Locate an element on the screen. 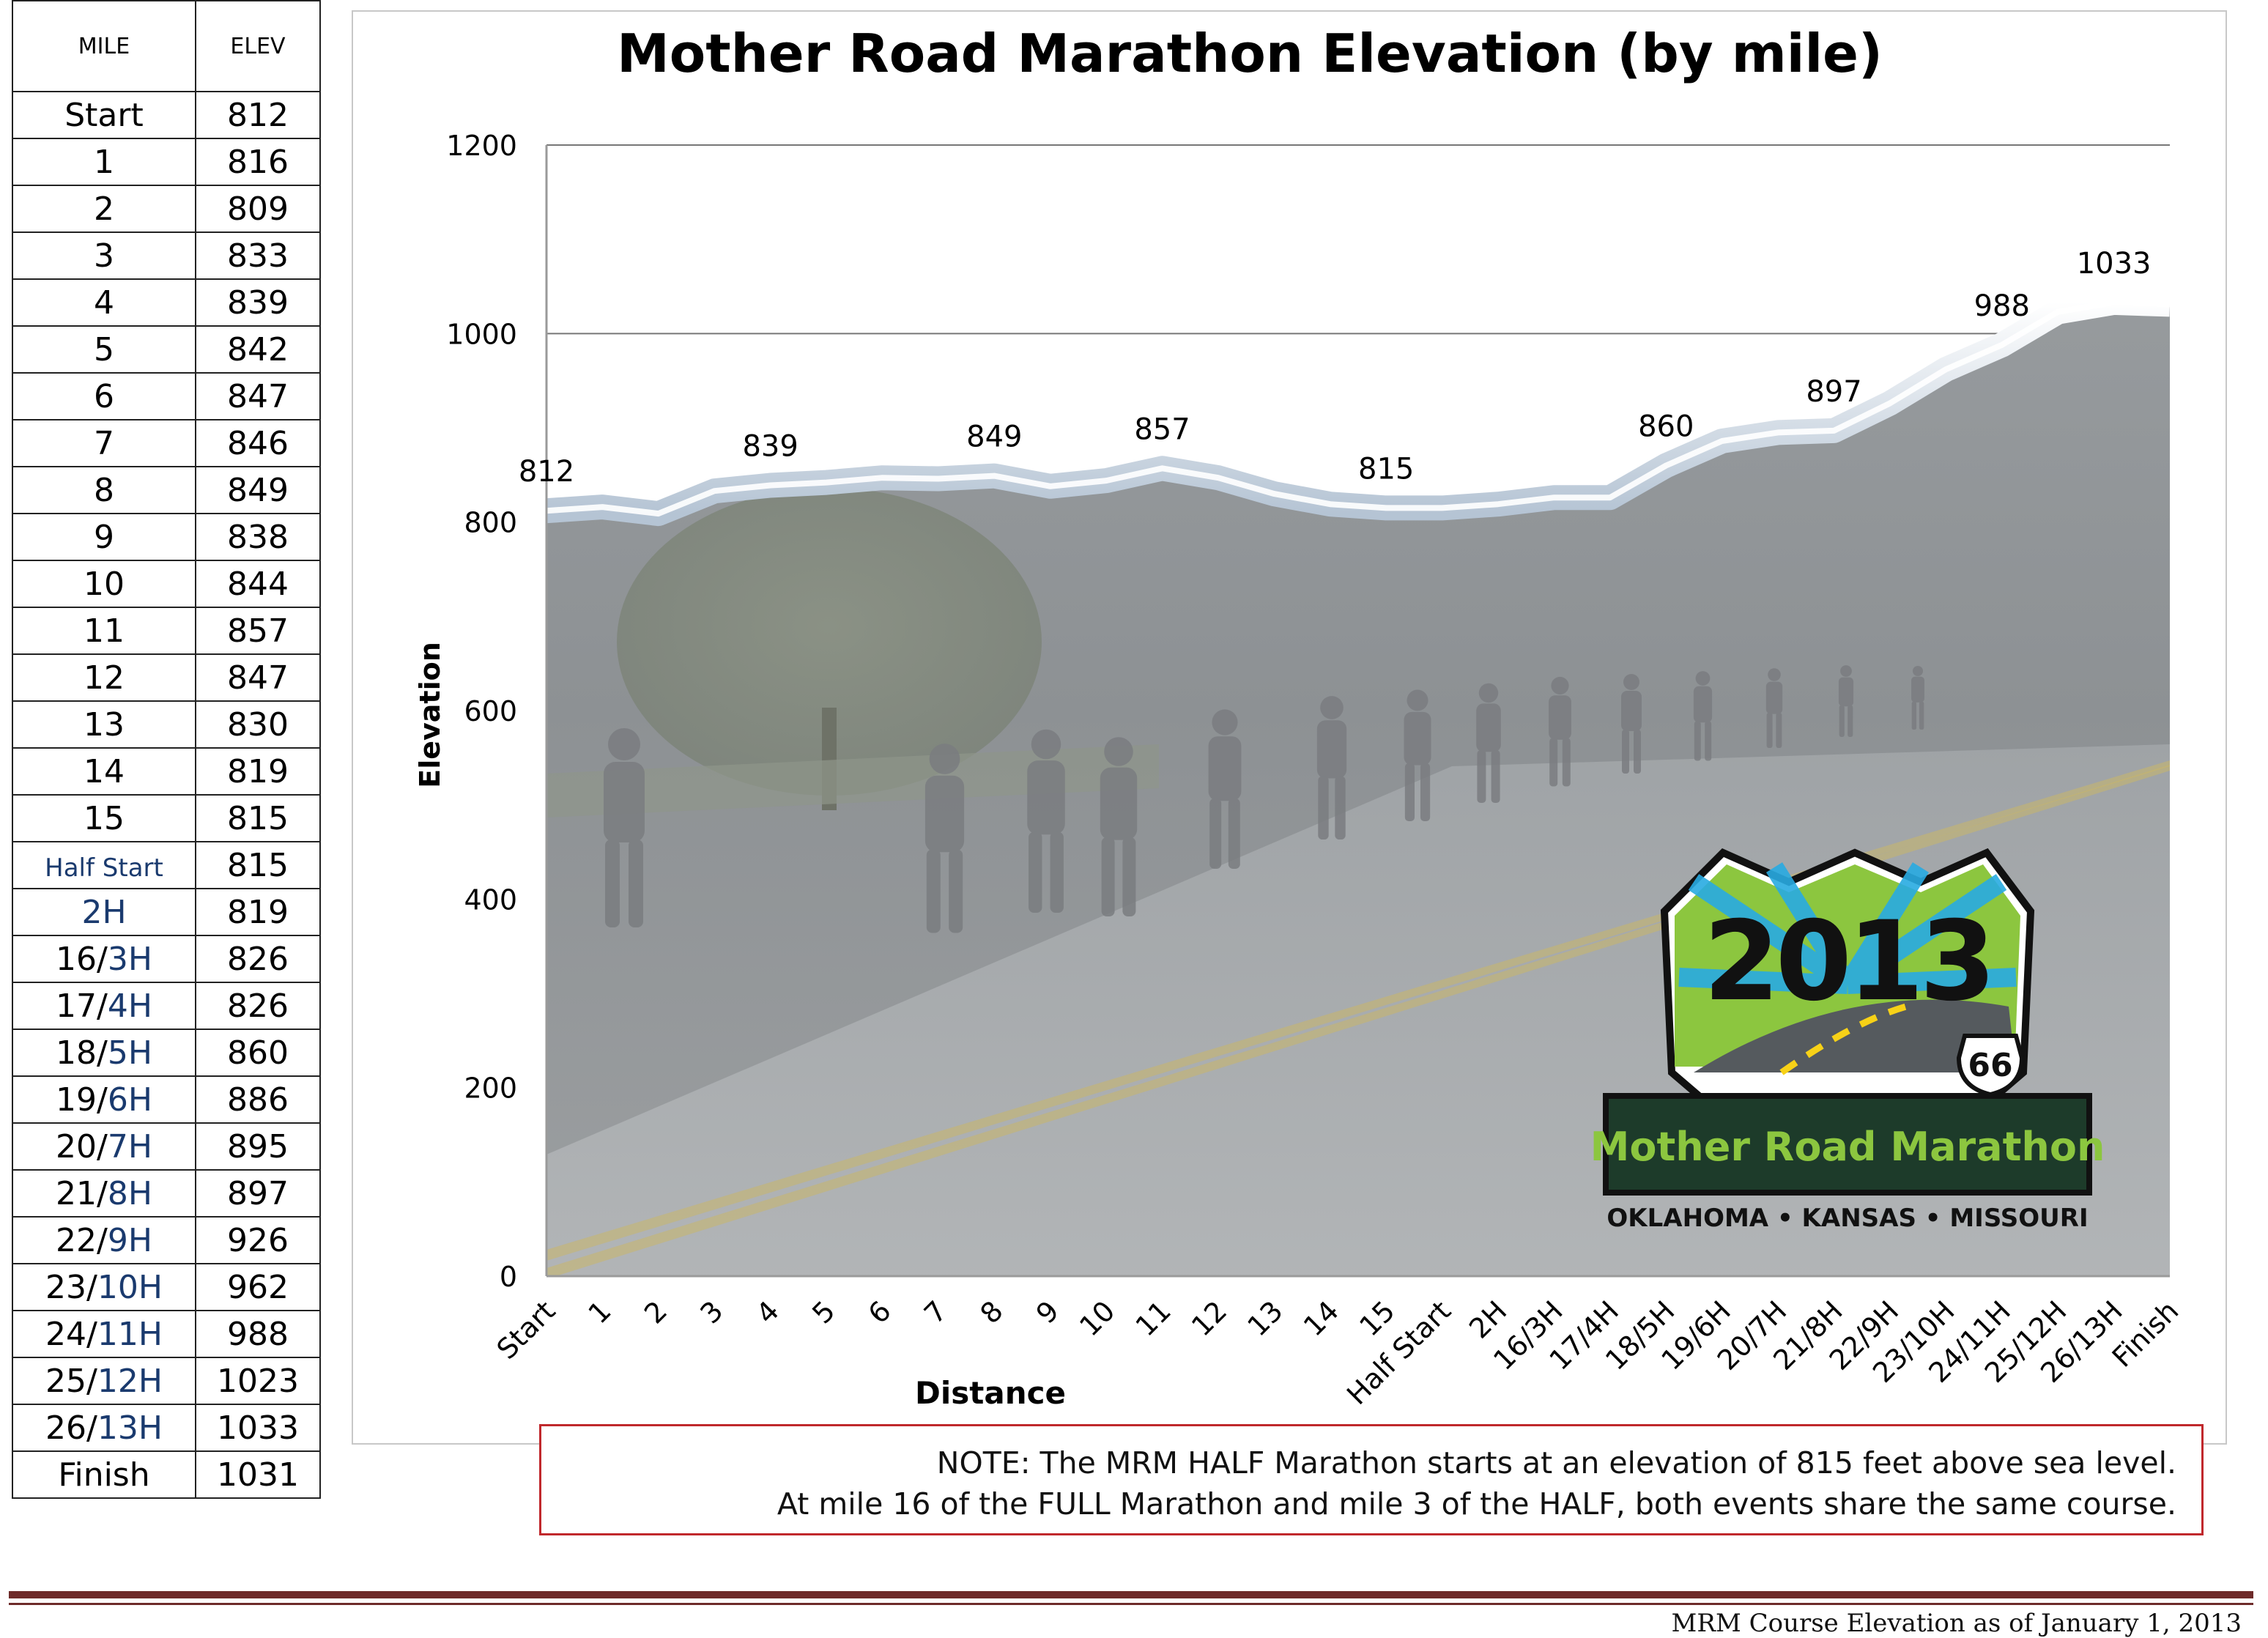 This screenshot has height=1638, width=2268. mile-cell: Start is located at coordinates (104, 115).